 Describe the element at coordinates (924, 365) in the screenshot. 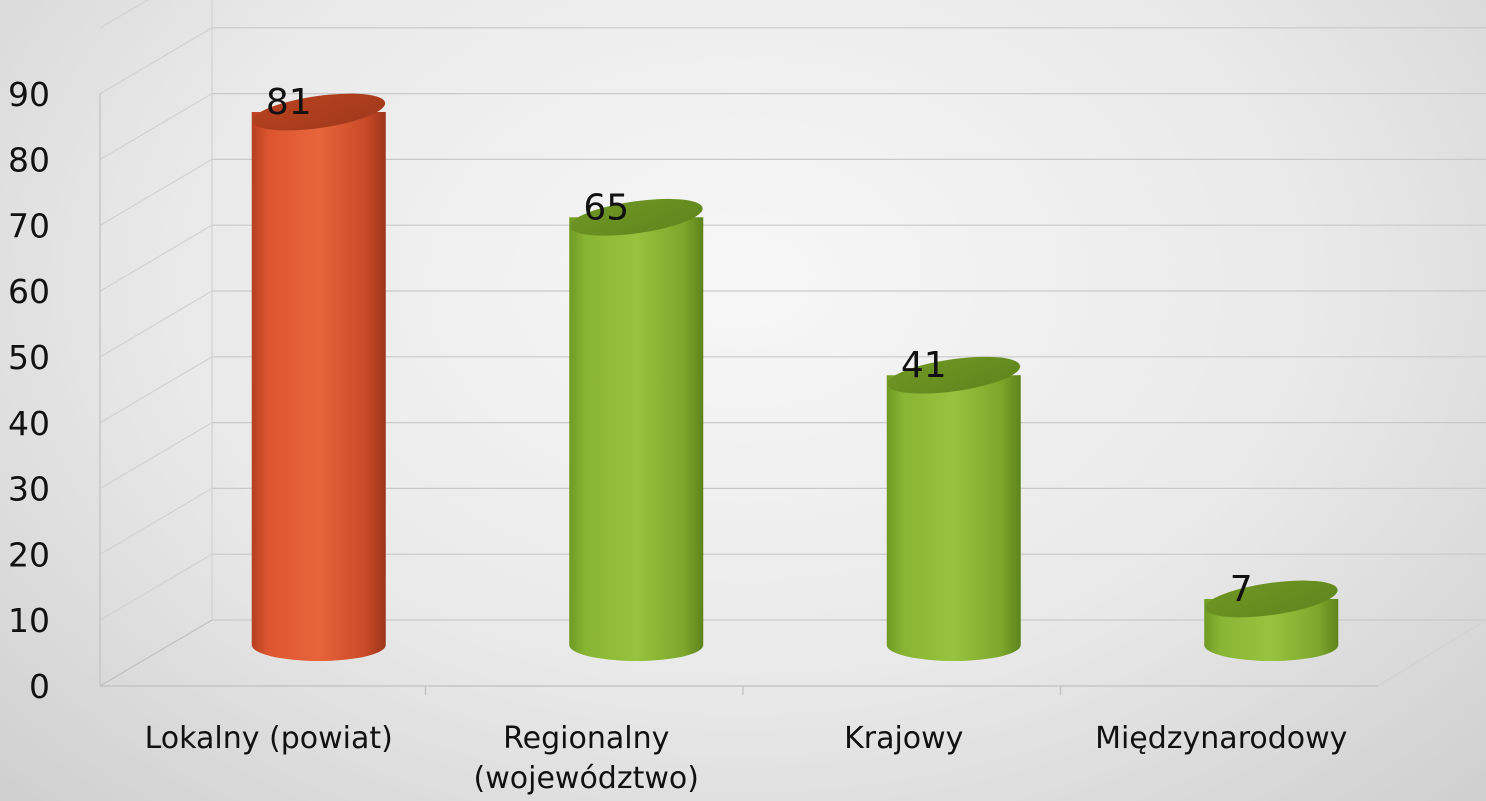

I see `data-label: 41` at that location.